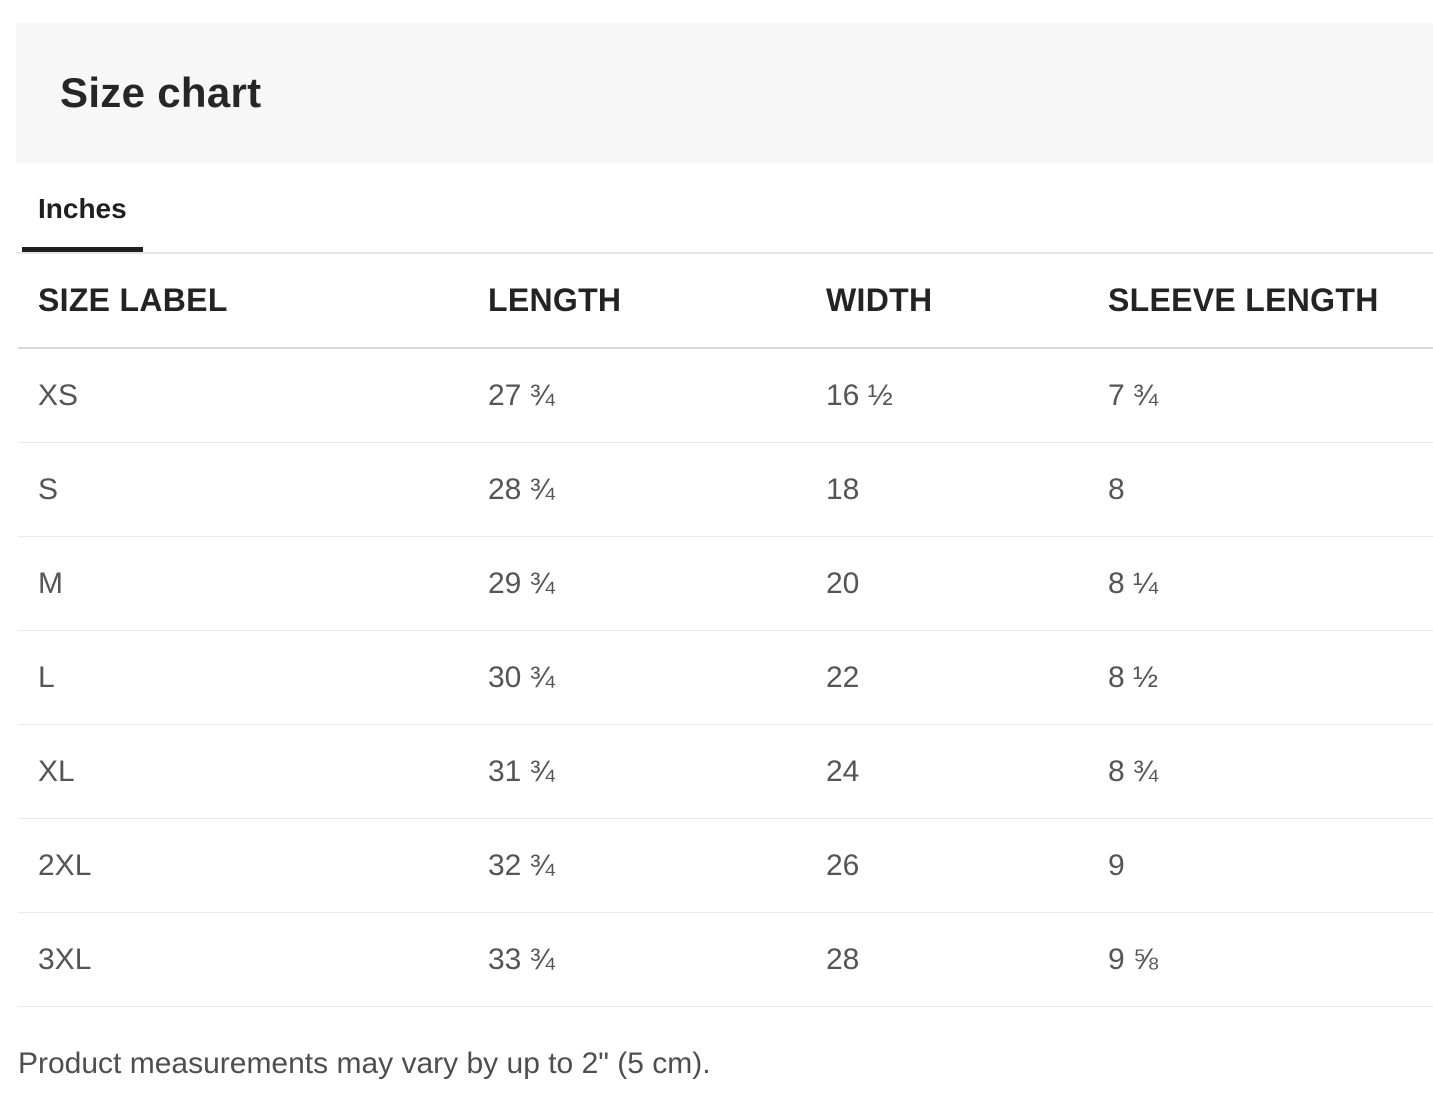  What do you see at coordinates (46, 677) in the screenshot?
I see `size-label-cell: L` at bounding box center [46, 677].